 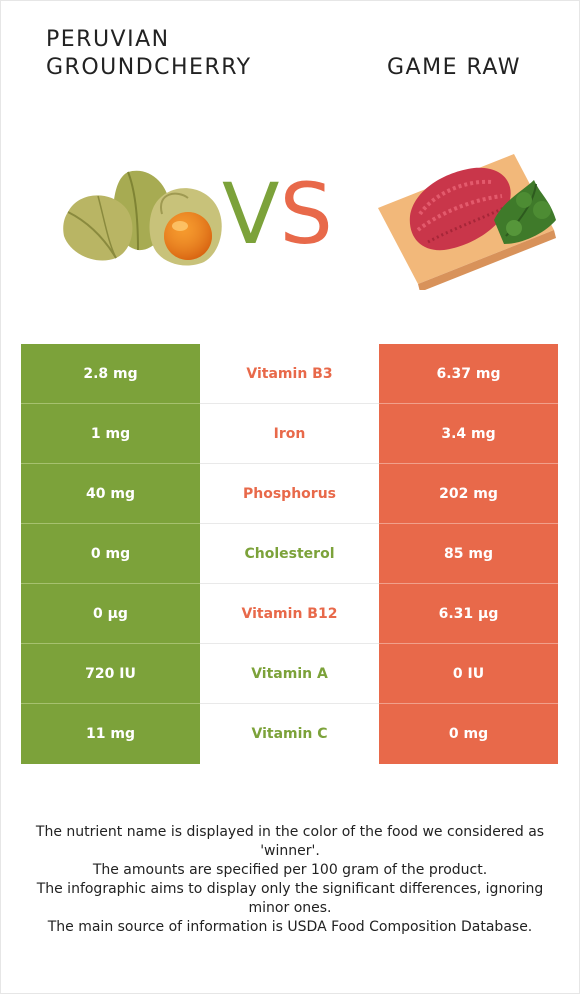 I want to click on table-row: 40 mg Phosphorus 202 mg, so click(x=289, y=494).